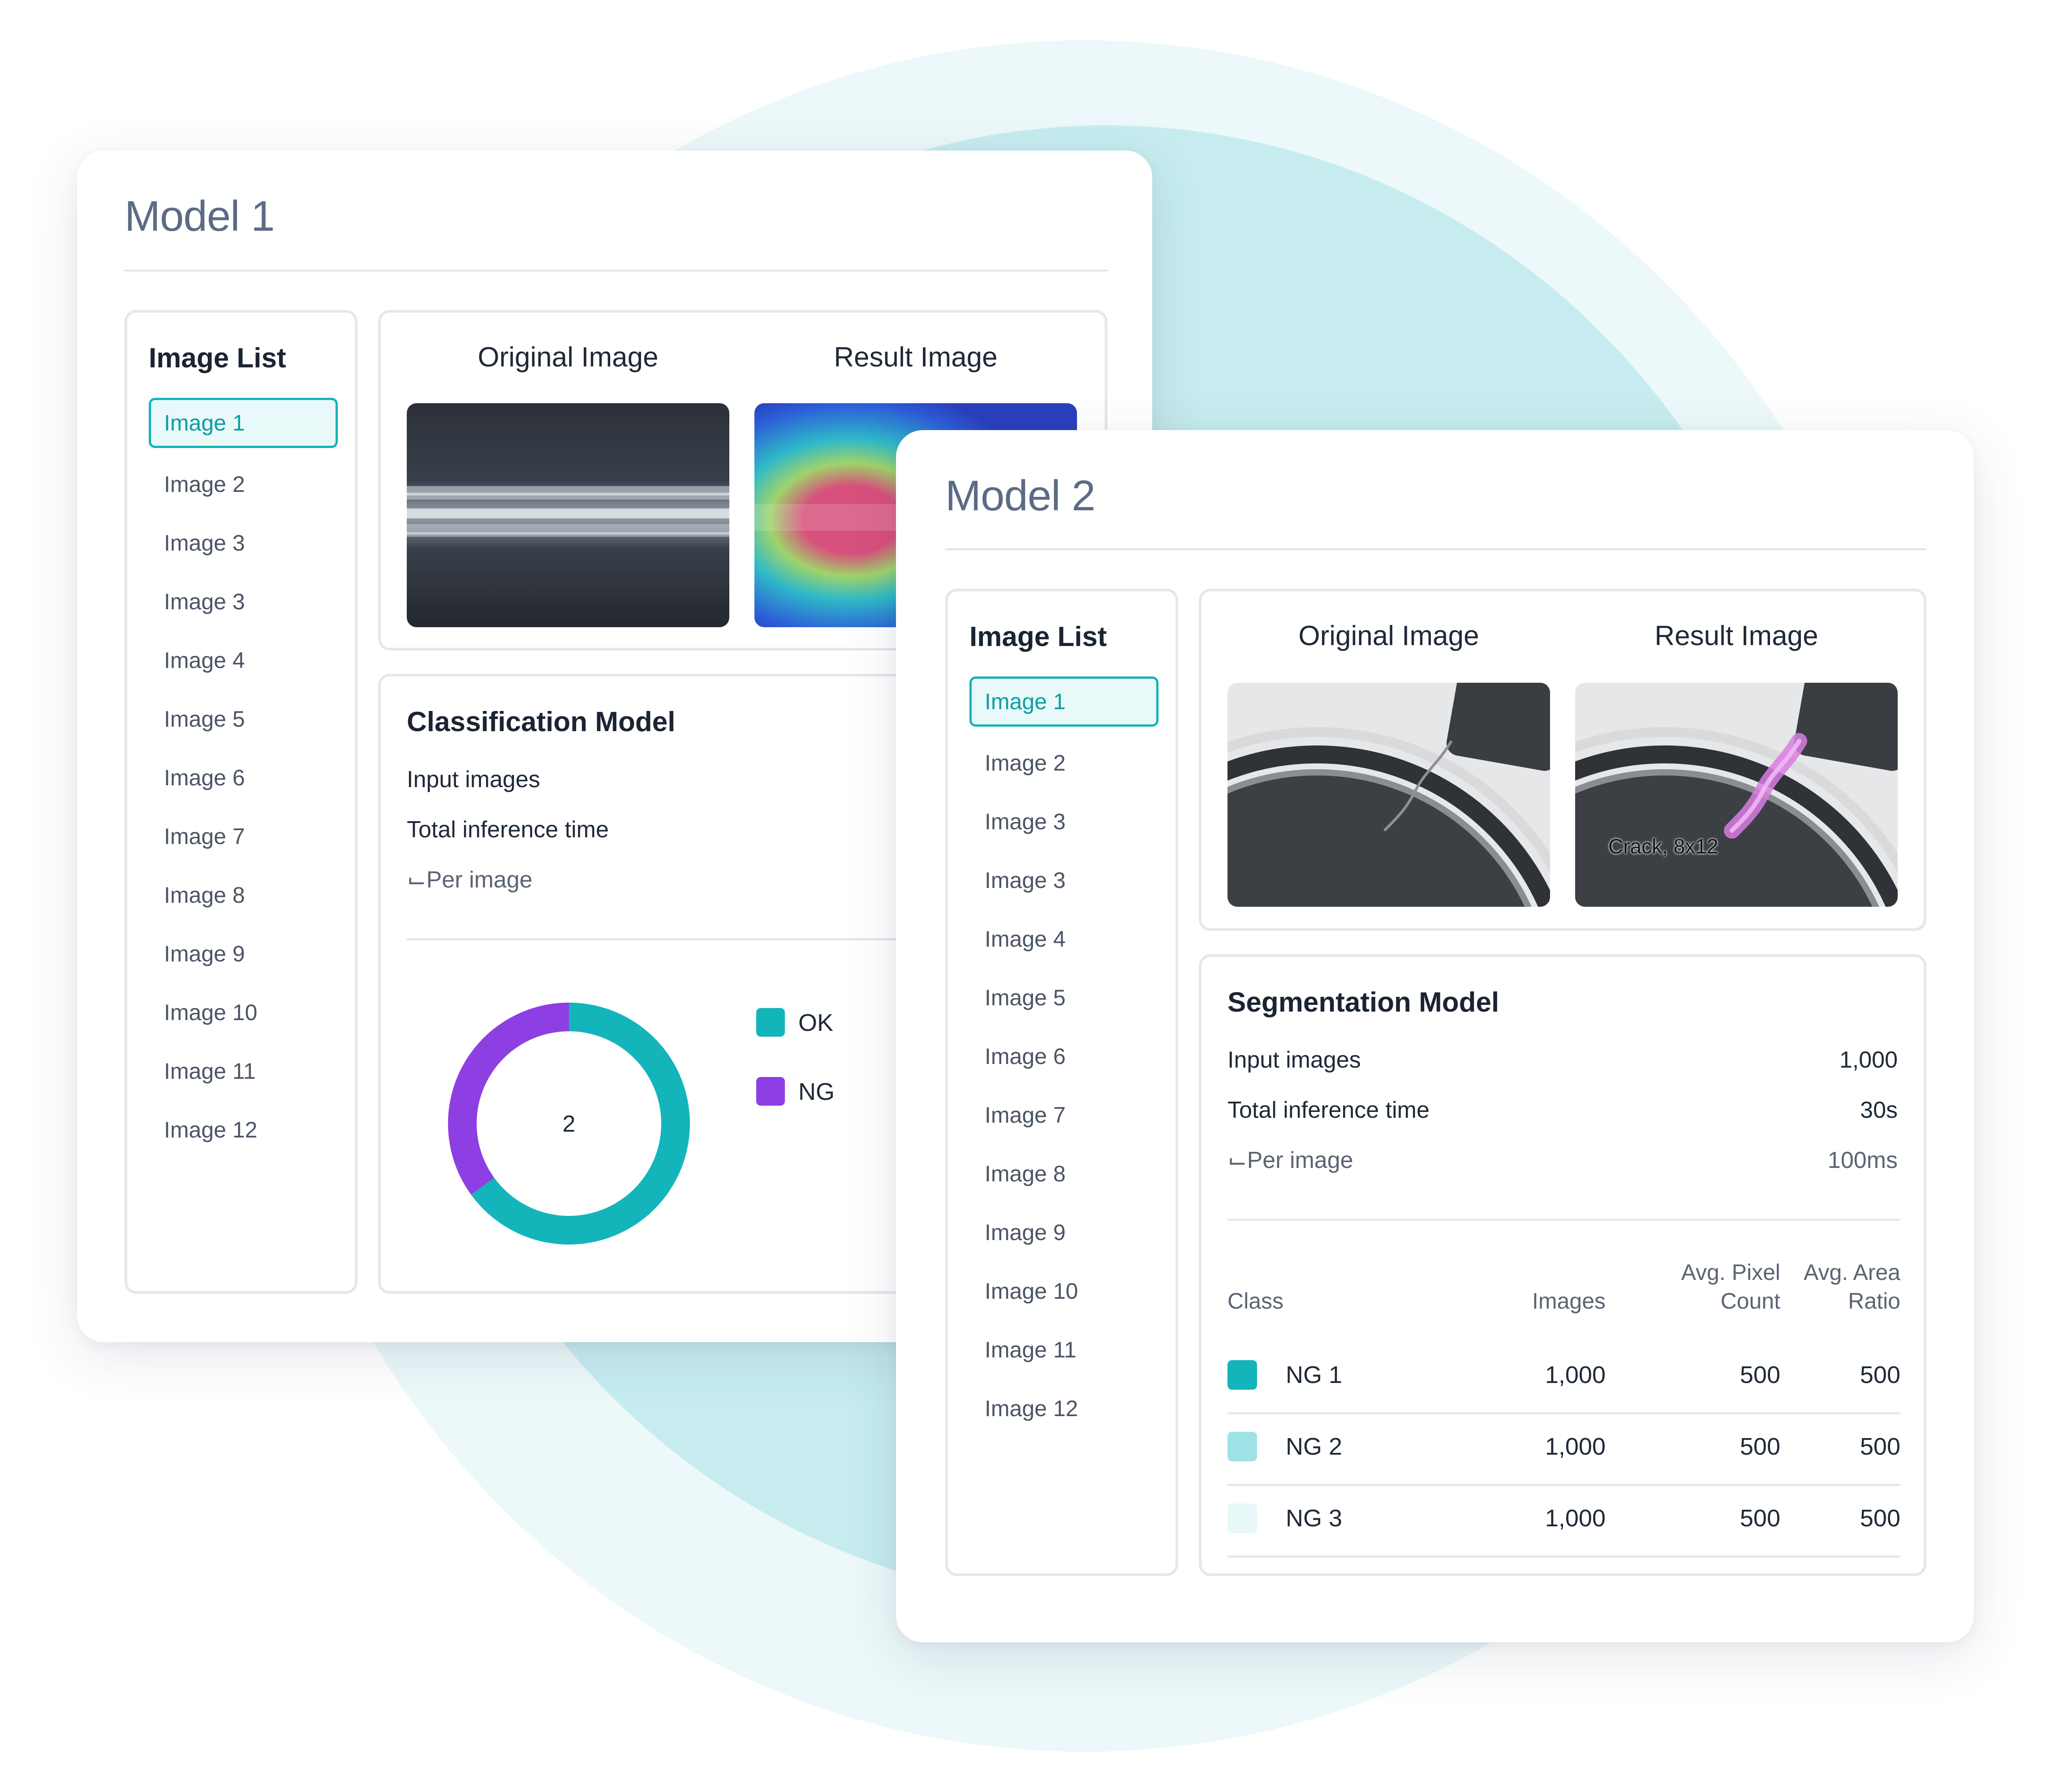 The width and height of the screenshot is (2050, 1792). I want to click on table-header-class: Class, so click(1256, 1301).